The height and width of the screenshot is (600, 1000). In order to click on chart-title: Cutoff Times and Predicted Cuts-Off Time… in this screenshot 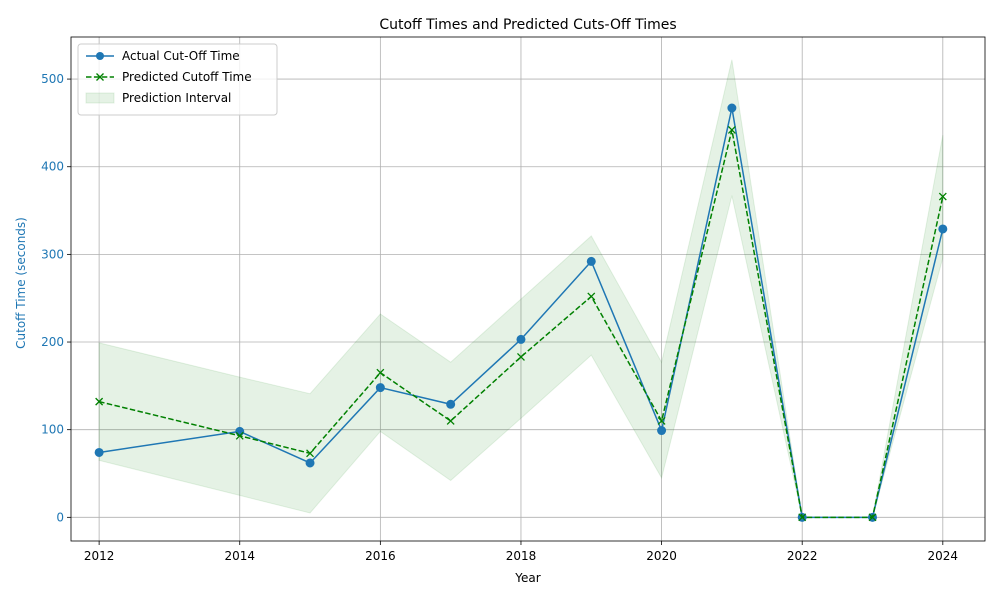, I will do `click(527, 25)`.